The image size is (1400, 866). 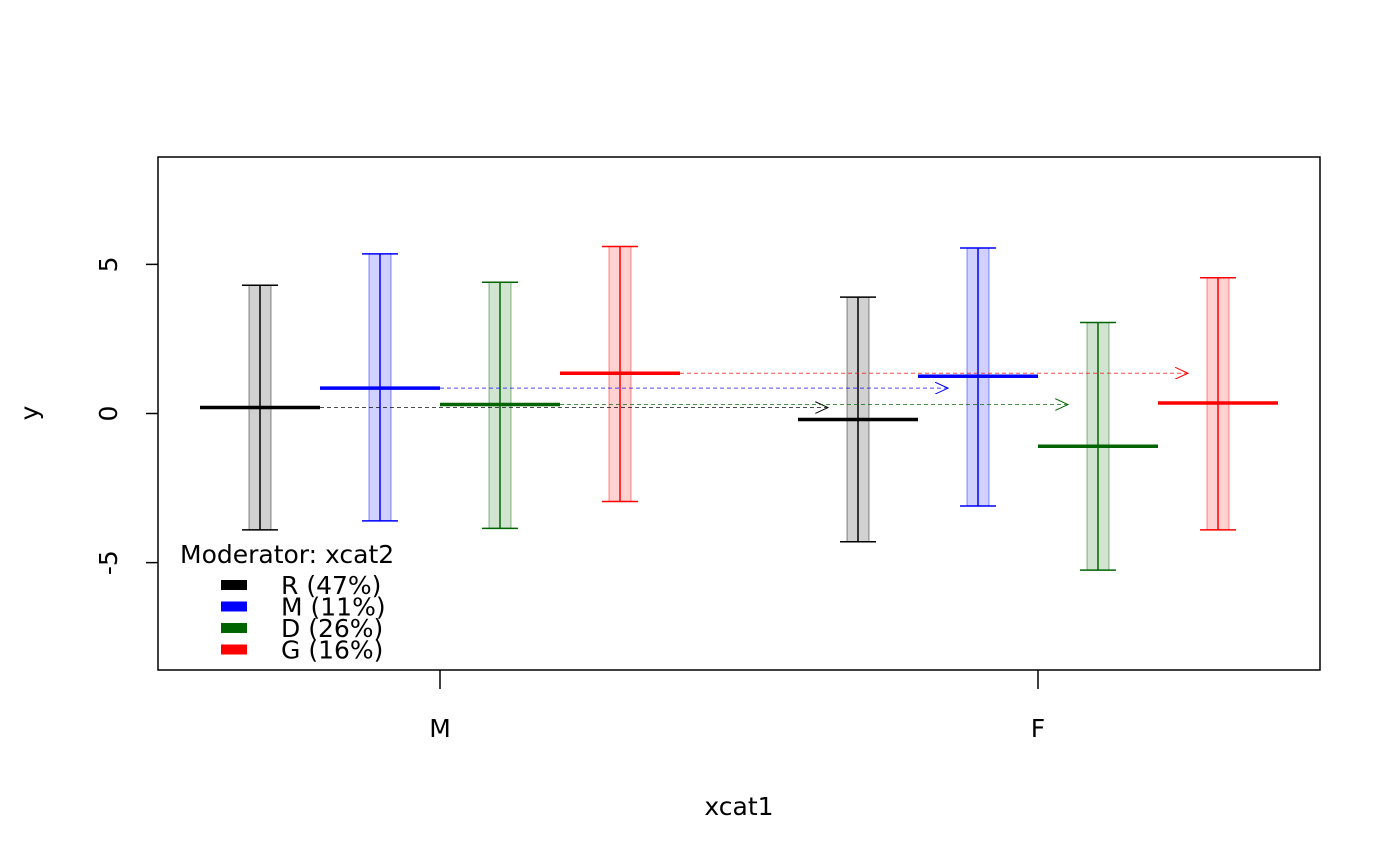 What do you see at coordinates (332, 650) in the screenshot?
I see `legend-label: G (16%)` at bounding box center [332, 650].